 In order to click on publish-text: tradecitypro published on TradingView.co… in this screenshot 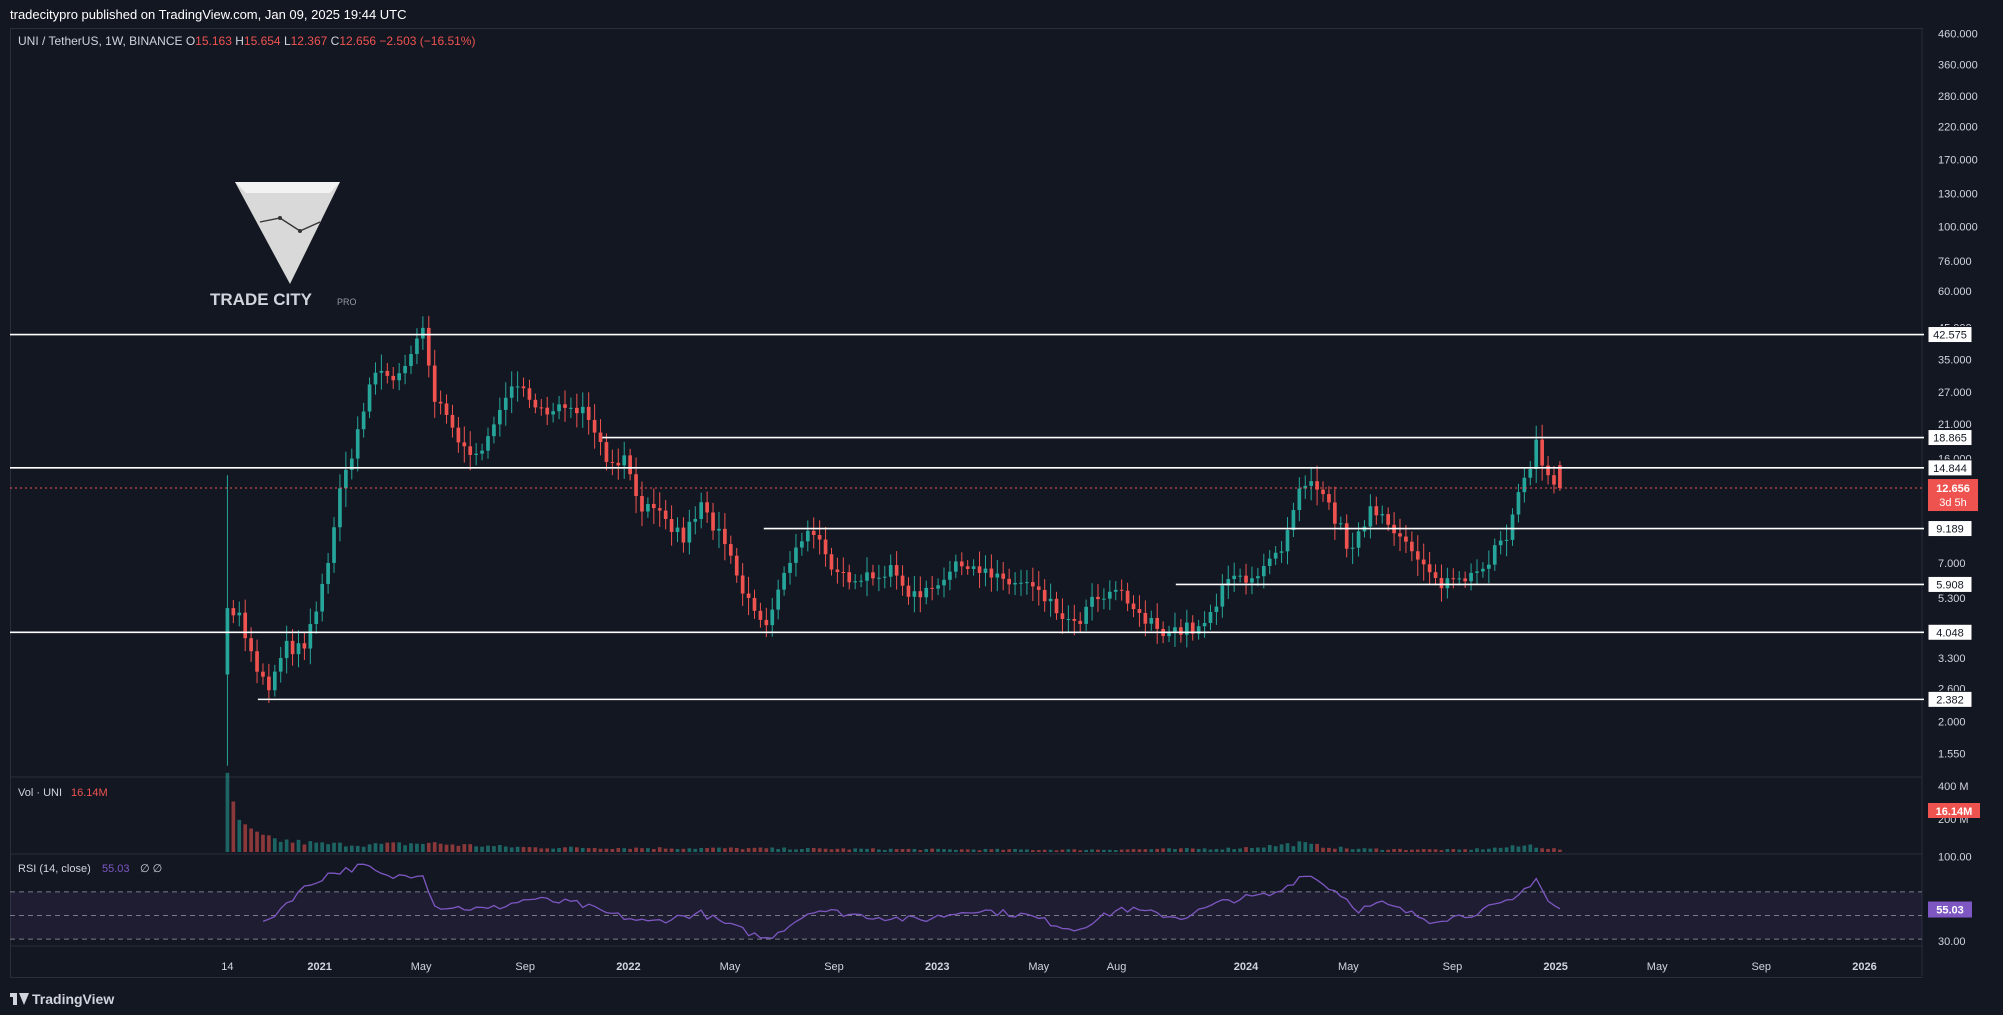, I will do `click(208, 14)`.